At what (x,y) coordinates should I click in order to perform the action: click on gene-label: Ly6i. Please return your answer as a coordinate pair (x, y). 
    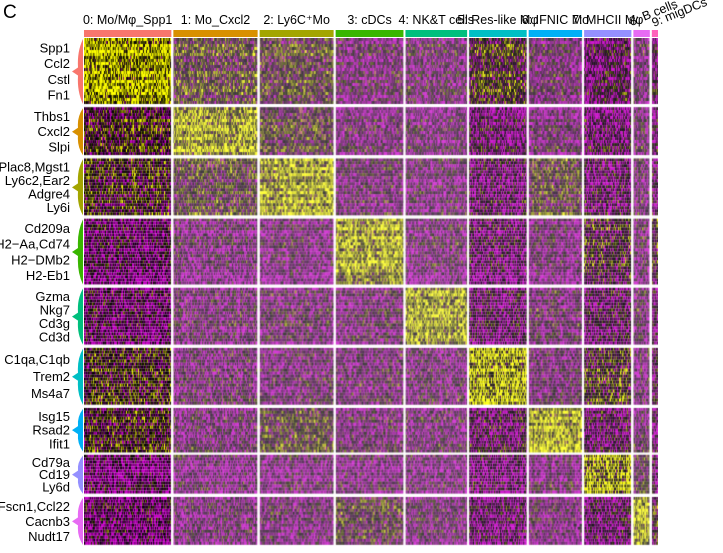
    Looking at the image, I should click on (58, 207).